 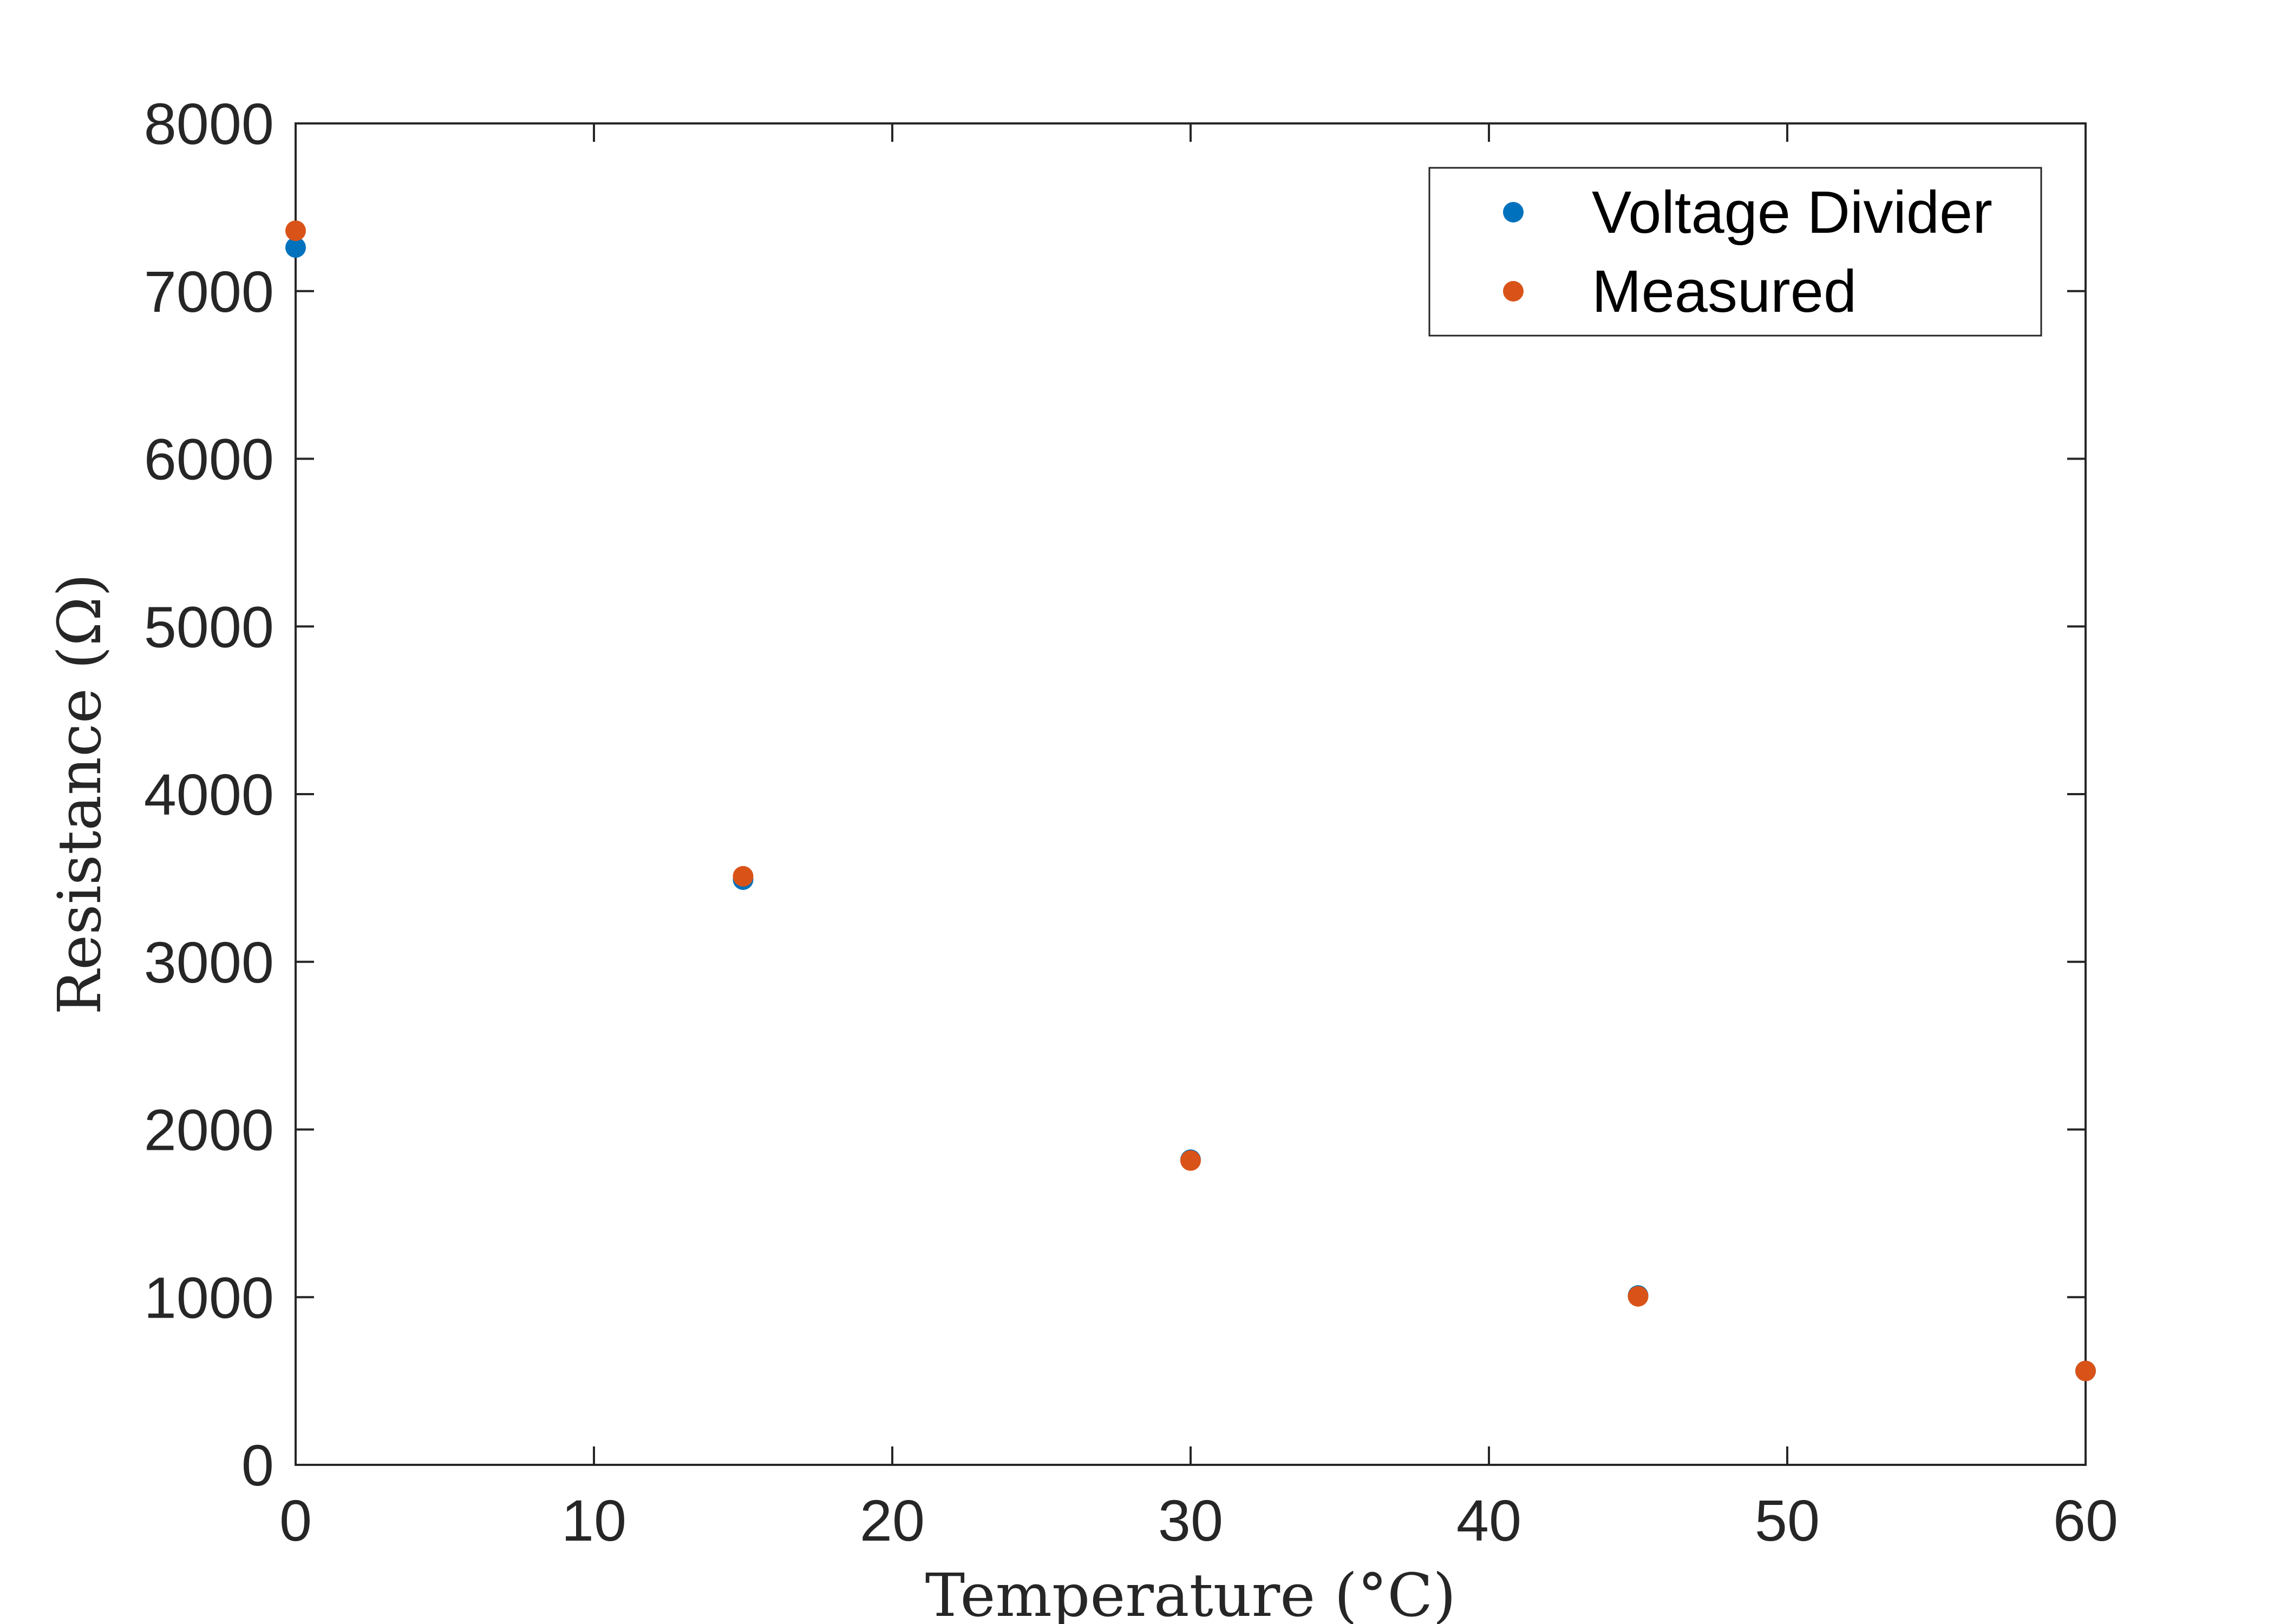 What do you see at coordinates (1788, 1520) in the screenshot?
I see `x-tick-label: 50` at bounding box center [1788, 1520].